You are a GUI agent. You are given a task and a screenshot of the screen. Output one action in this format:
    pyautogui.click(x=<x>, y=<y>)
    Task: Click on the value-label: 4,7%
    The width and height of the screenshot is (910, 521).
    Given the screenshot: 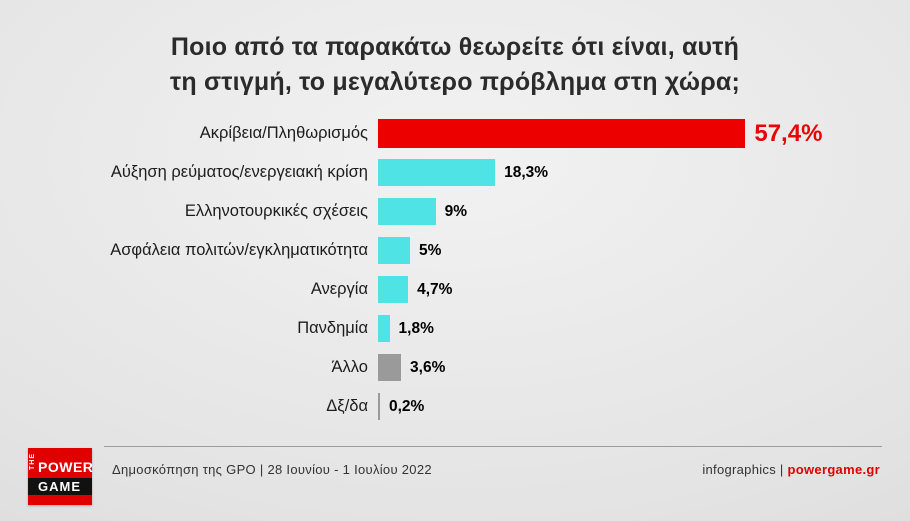 What is the action you would take?
    pyautogui.click(x=435, y=289)
    